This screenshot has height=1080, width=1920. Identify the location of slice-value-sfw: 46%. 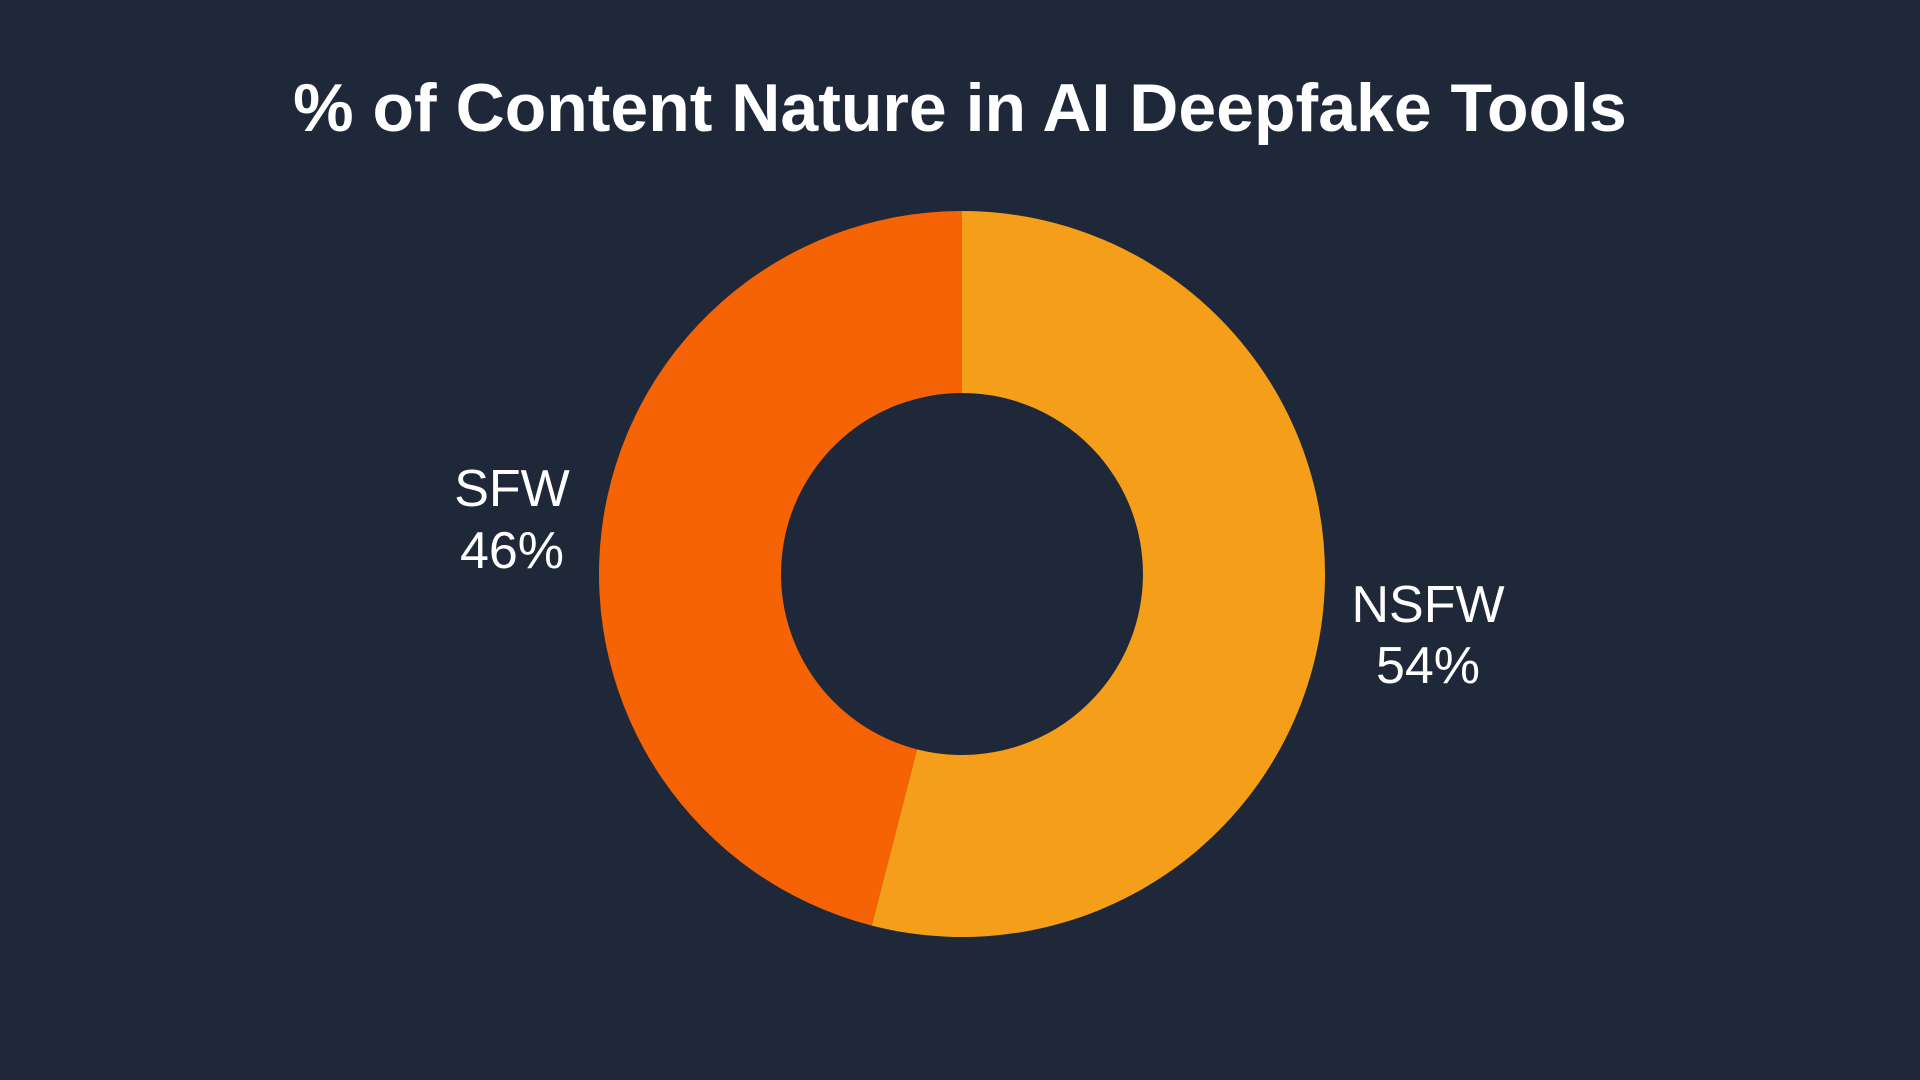
(512, 551).